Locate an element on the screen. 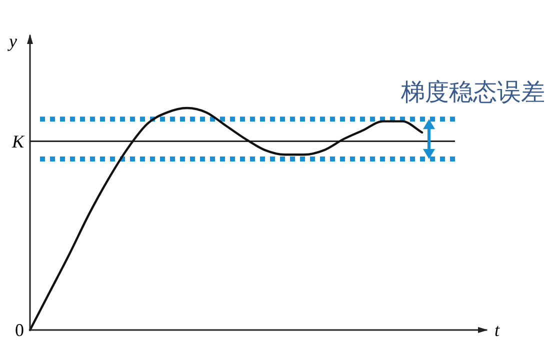  annotation: 梯度稳态误差 is located at coordinates (473, 92).